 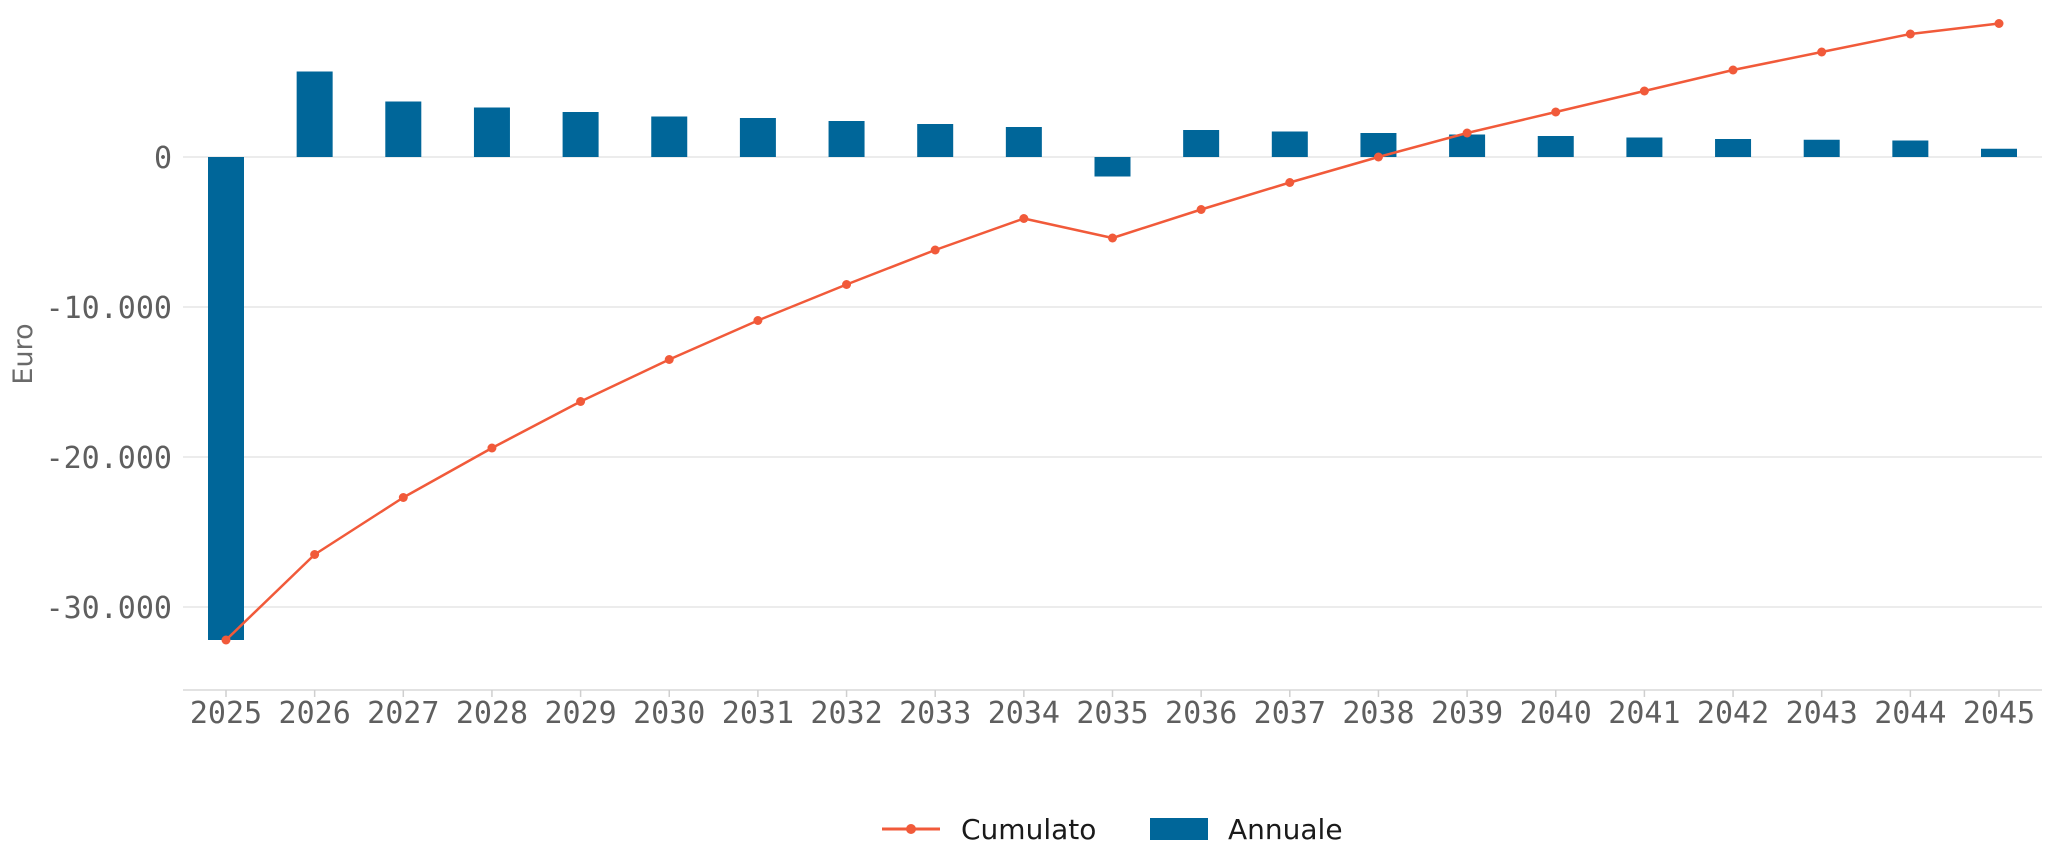 What do you see at coordinates (580, 713) in the screenshot?
I see `x-tick-label: 2029` at bounding box center [580, 713].